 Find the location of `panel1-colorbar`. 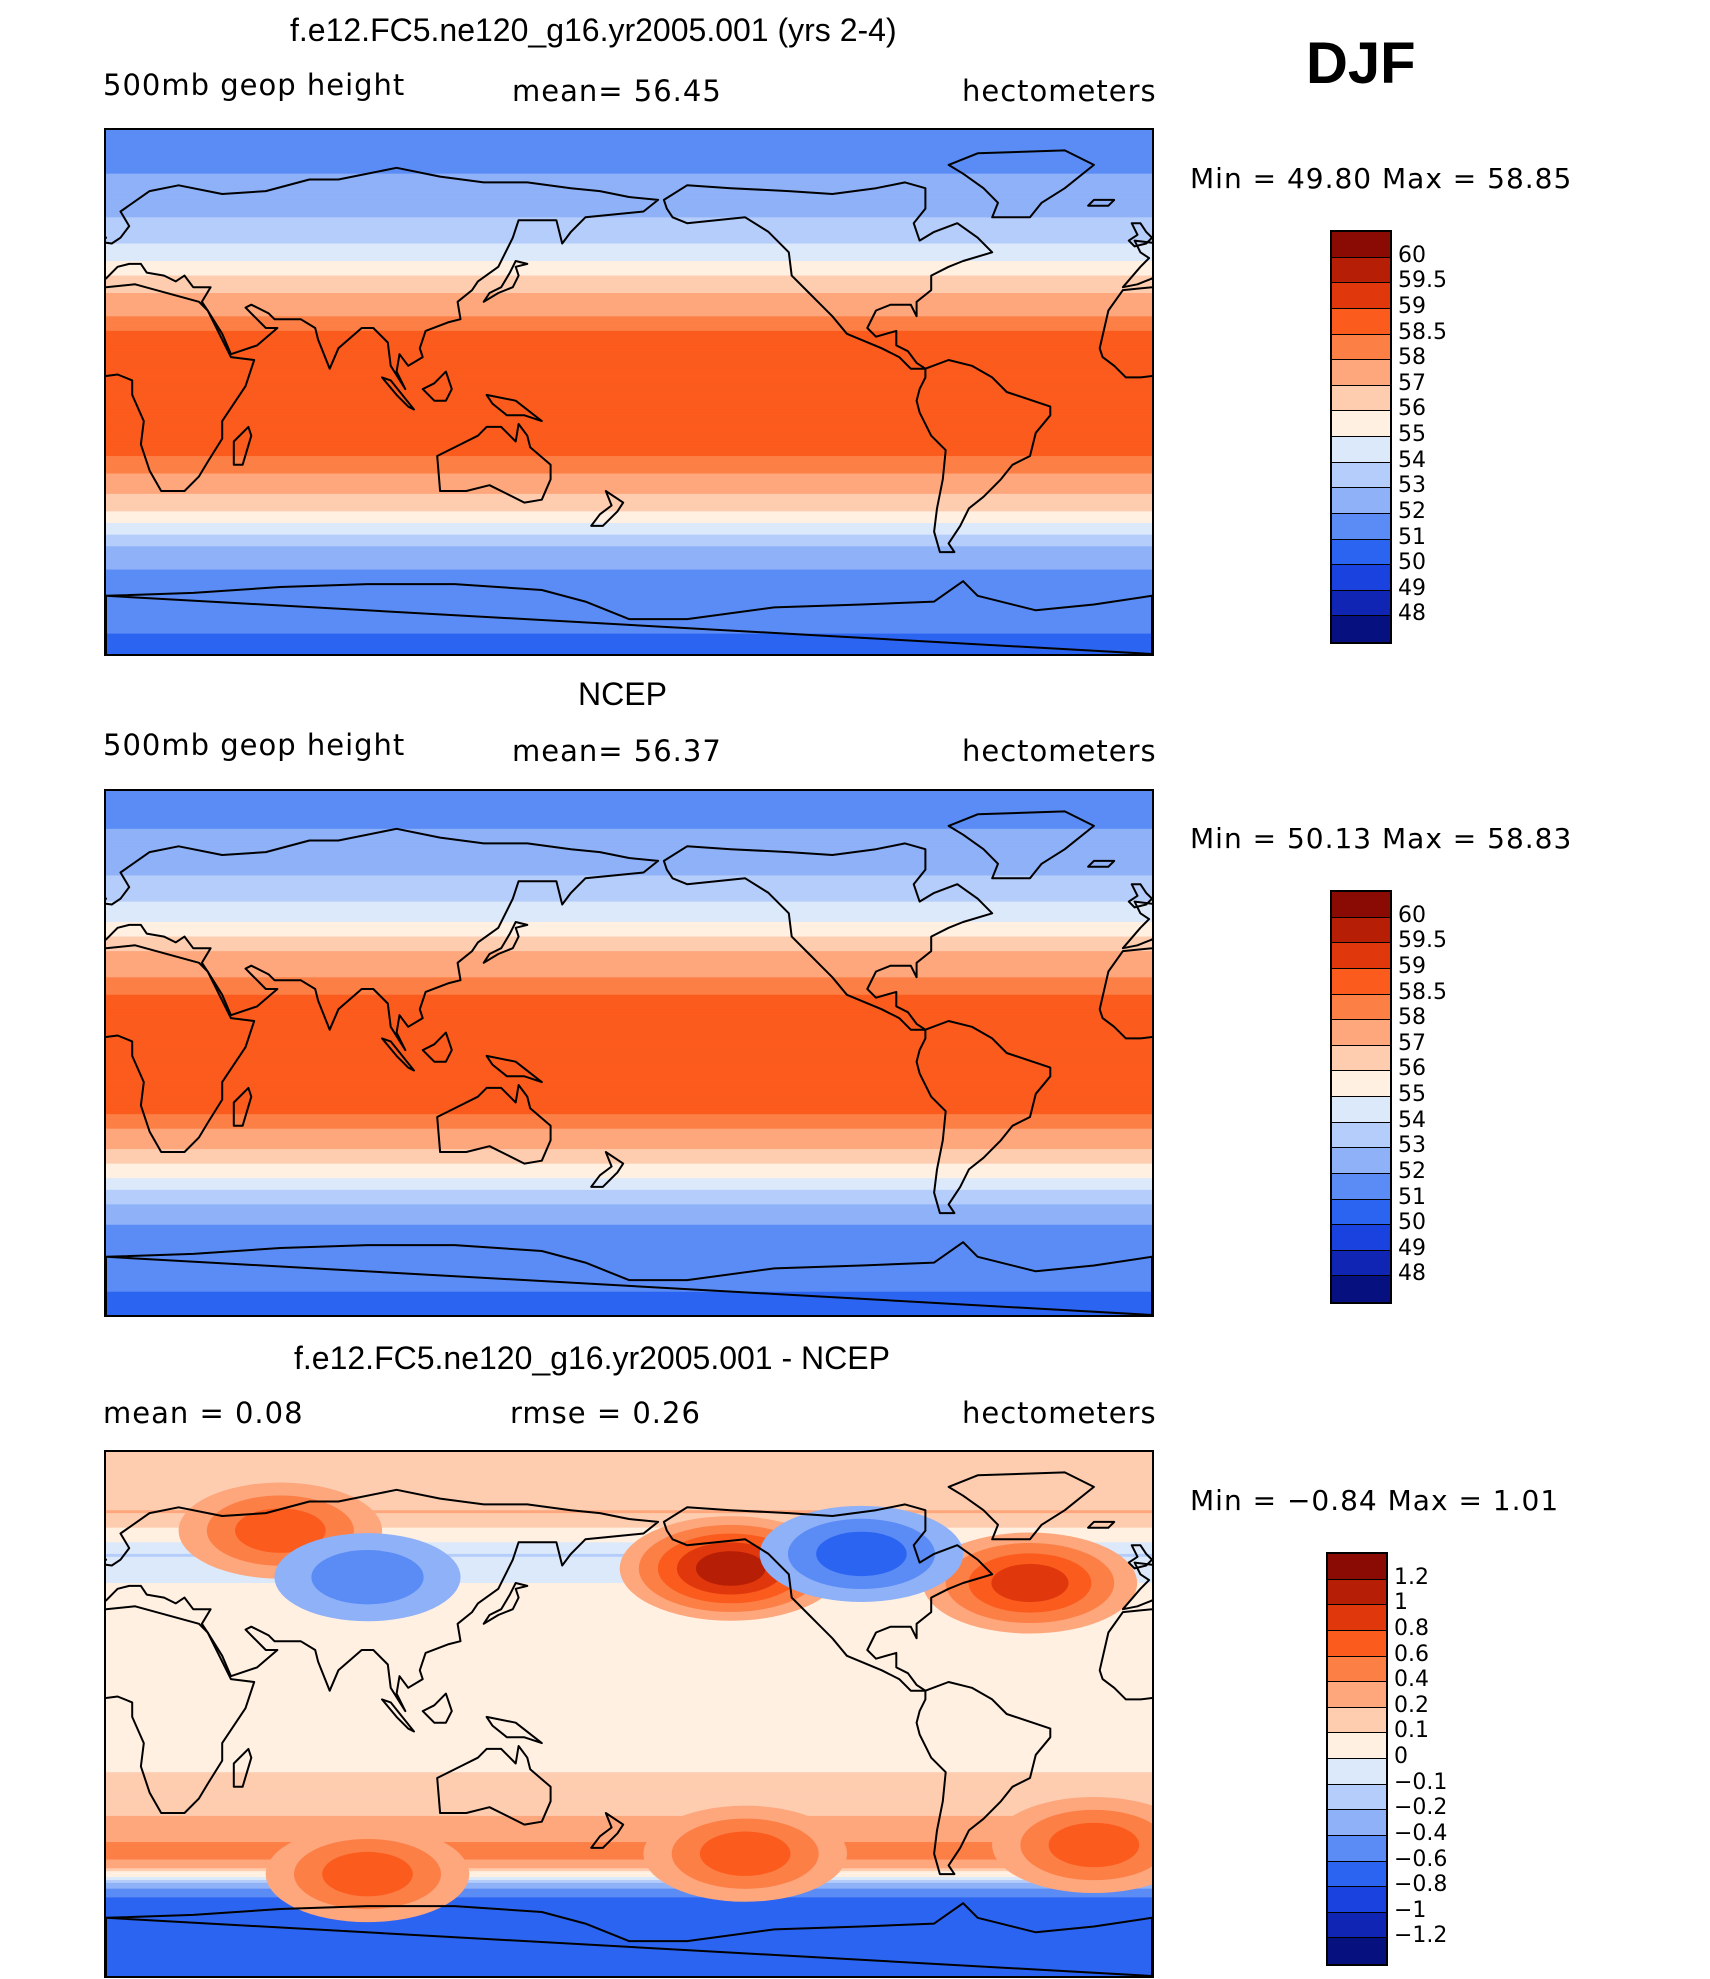

panel1-colorbar is located at coordinates (1361, 437).